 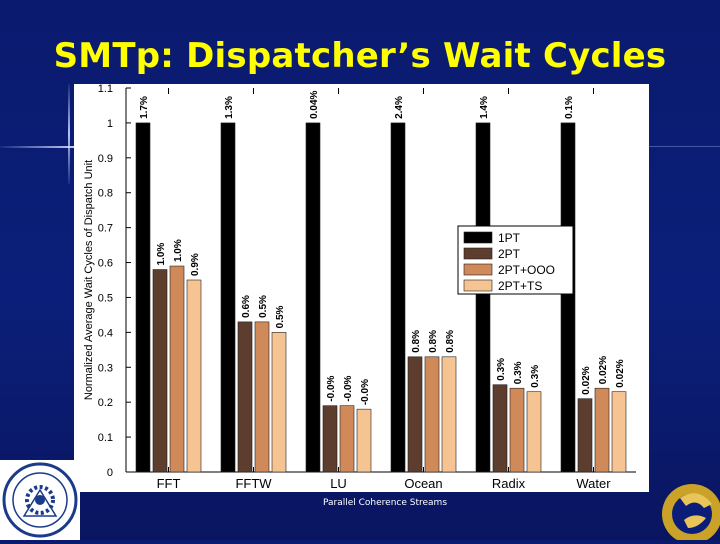 What do you see at coordinates (105, 403) in the screenshot?
I see `y-tick-label: 0.2` at bounding box center [105, 403].